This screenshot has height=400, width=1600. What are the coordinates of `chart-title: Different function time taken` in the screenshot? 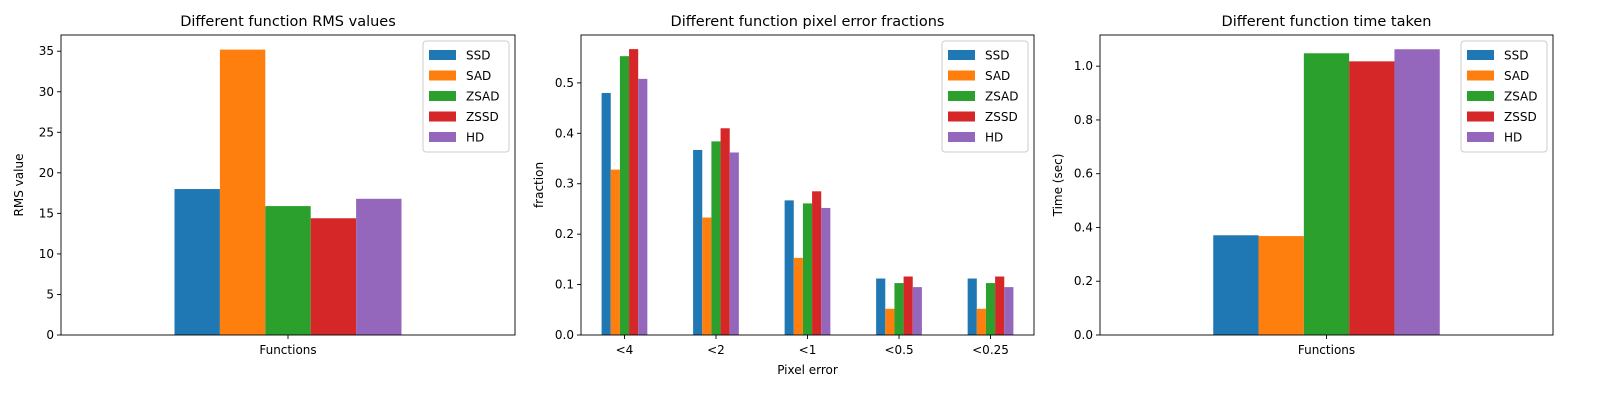 It's located at (1327, 22).